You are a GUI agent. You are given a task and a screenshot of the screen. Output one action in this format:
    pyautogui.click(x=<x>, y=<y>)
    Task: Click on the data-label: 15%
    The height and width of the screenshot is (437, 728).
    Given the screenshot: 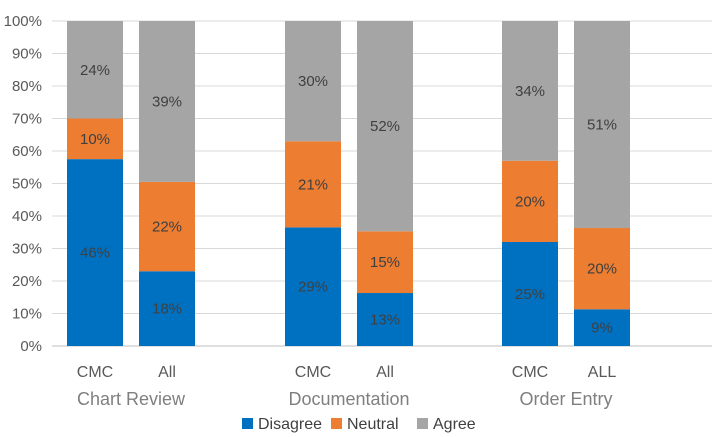 What is the action you would take?
    pyautogui.click(x=385, y=262)
    